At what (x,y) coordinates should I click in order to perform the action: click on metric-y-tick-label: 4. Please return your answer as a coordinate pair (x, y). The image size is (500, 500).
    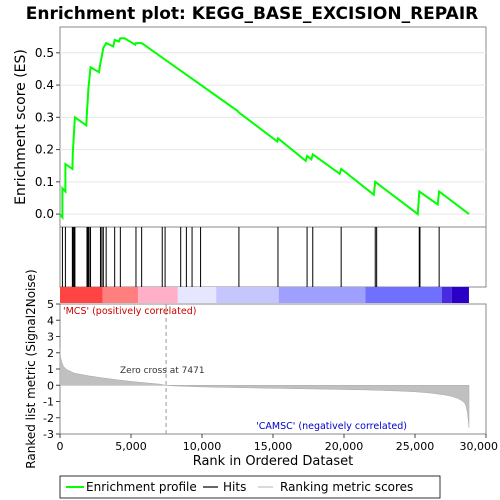
    Looking at the image, I should click on (50, 320).